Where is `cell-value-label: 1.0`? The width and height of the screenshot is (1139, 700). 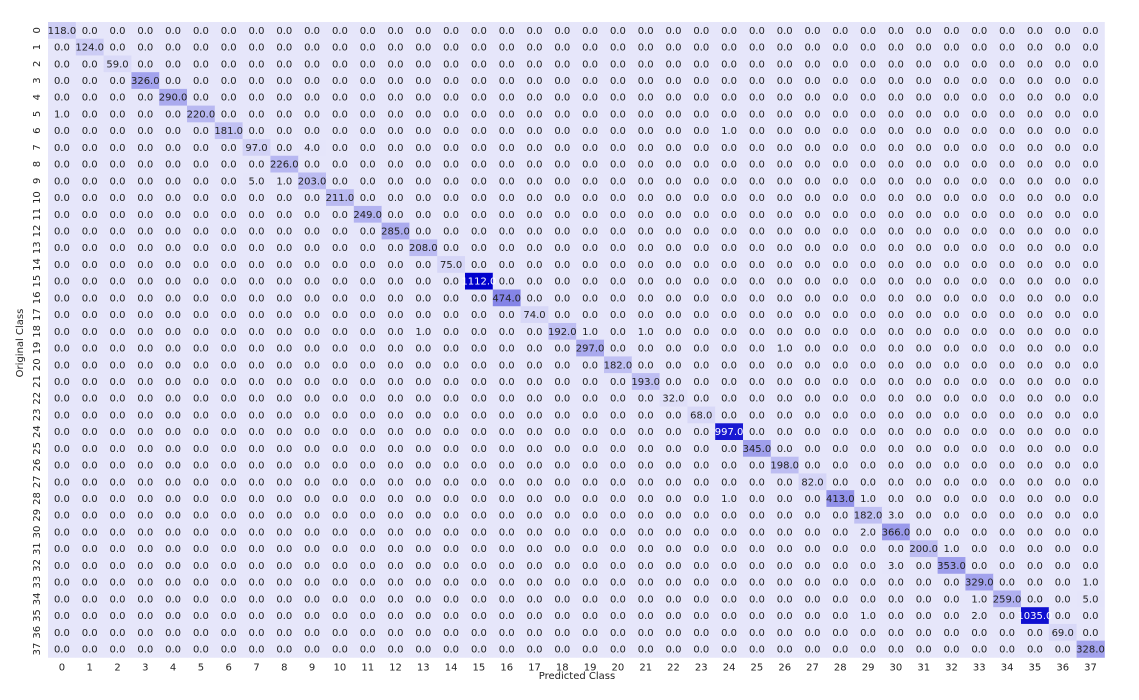 cell-value-label: 1.0 is located at coordinates (729, 499).